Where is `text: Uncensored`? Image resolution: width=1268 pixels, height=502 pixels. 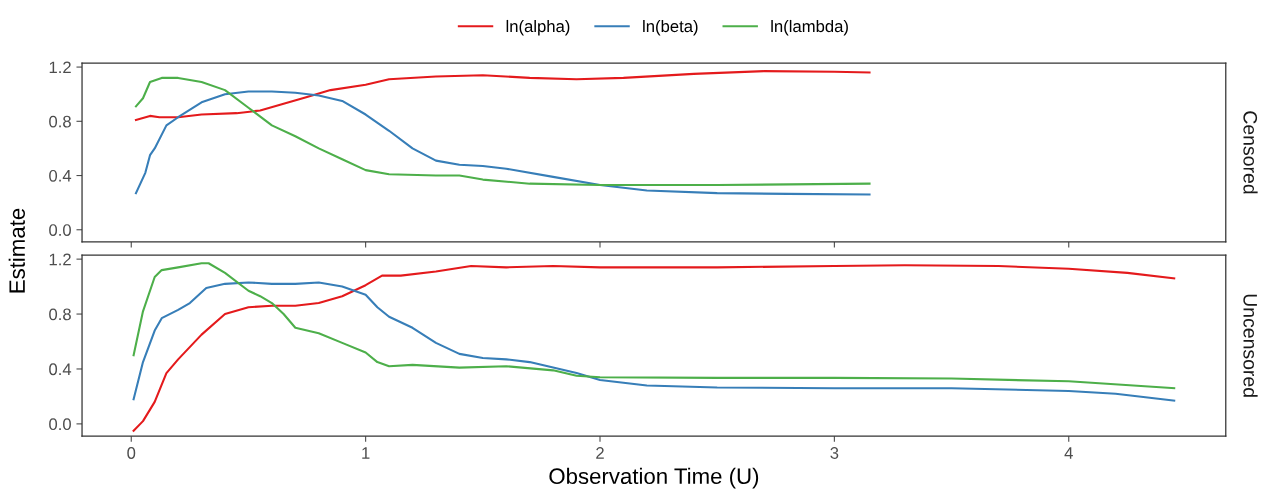
text: Uncensored is located at coordinates (1250, 345).